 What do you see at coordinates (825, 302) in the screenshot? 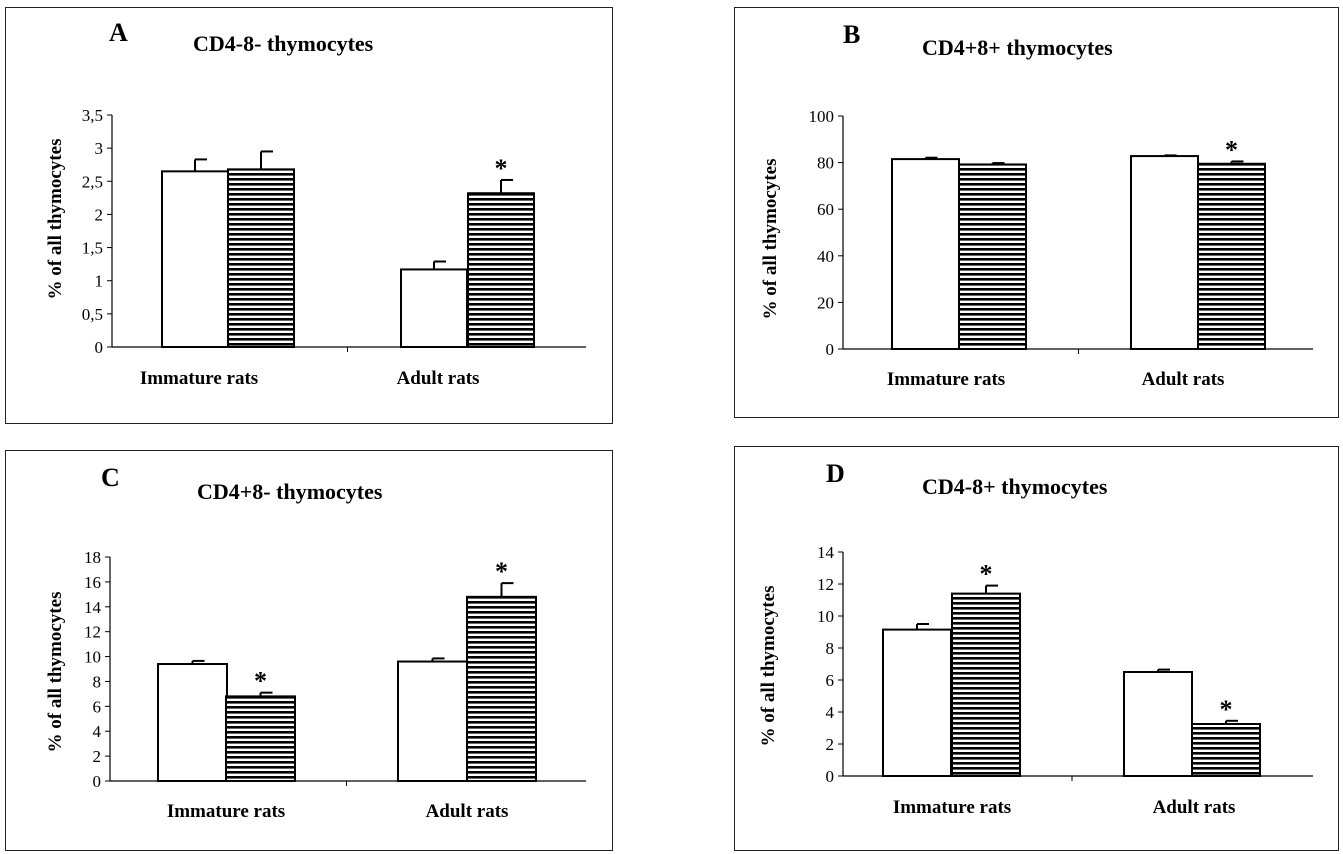
I see `y-tick-label: 20` at bounding box center [825, 302].